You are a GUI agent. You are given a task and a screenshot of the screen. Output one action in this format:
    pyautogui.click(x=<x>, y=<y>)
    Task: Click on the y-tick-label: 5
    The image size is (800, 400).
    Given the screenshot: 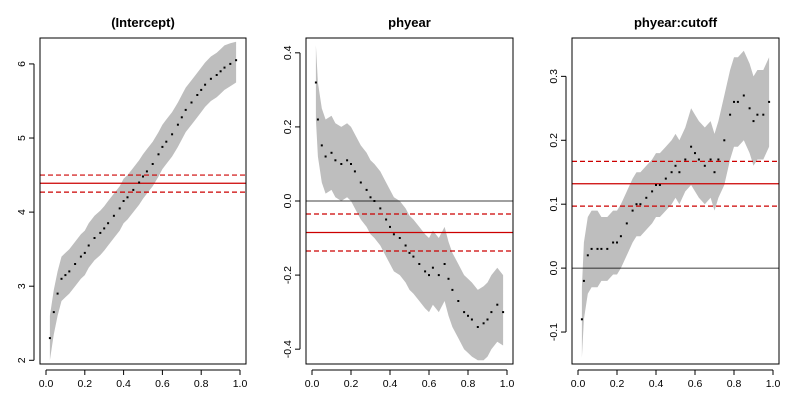 What is the action you would take?
    pyautogui.click(x=22, y=138)
    